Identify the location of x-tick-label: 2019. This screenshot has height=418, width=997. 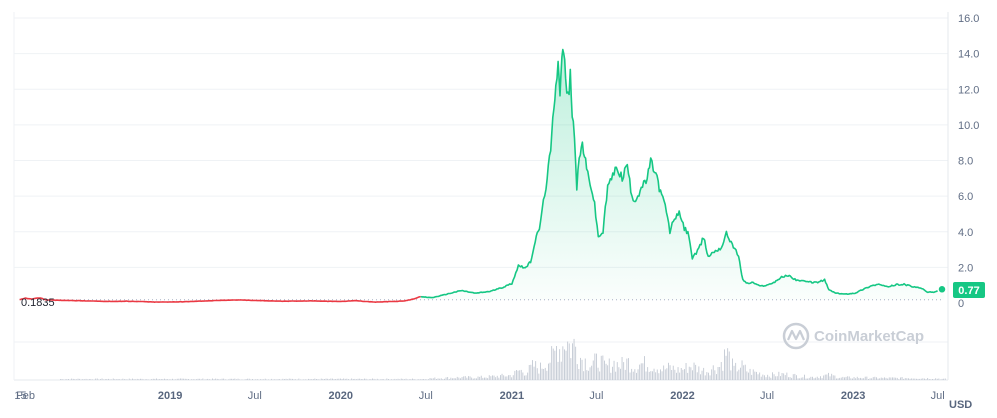
(170, 396).